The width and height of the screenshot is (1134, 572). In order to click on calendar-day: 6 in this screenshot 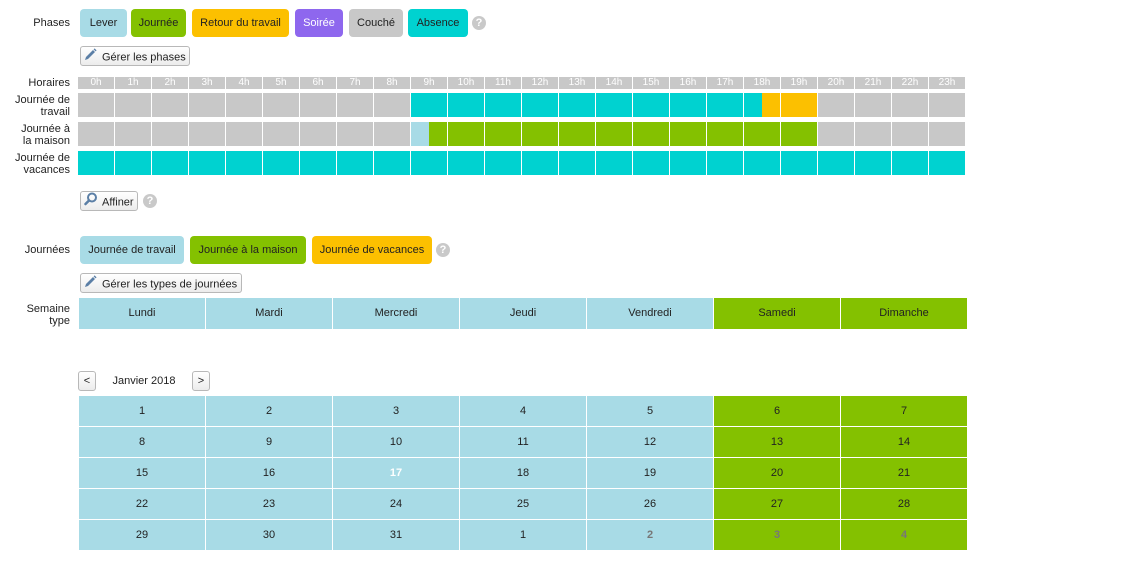, I will do `click(777, 411)`.